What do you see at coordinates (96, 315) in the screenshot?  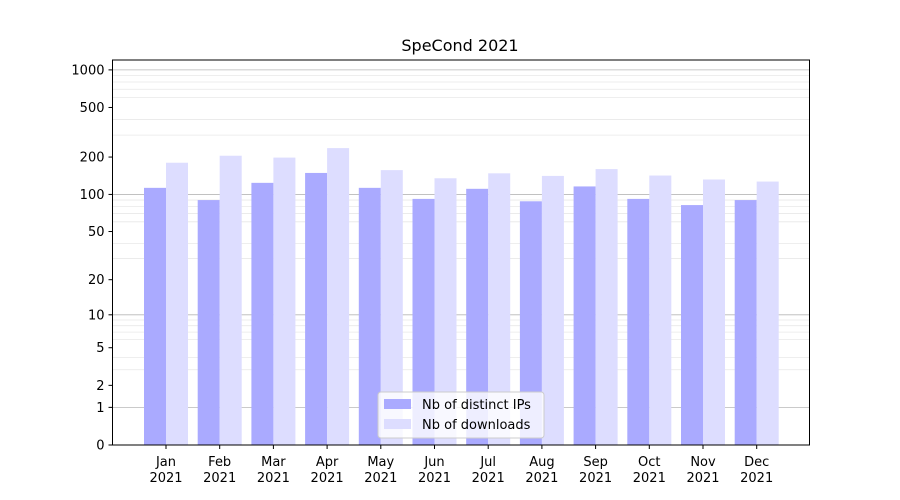 I see `y-tick-label: 10` at bounding box center [96, 315].